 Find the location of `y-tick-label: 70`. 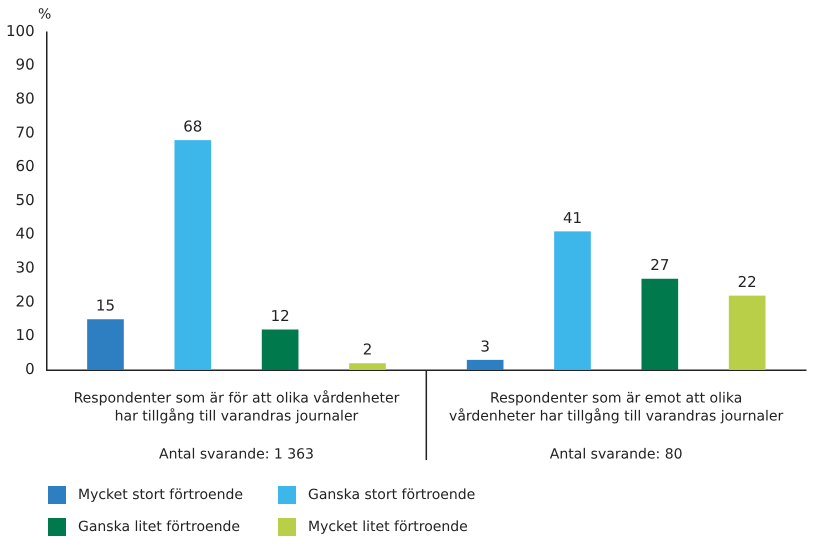

y-tick-label: 70 is located at coordinates (25, 132).